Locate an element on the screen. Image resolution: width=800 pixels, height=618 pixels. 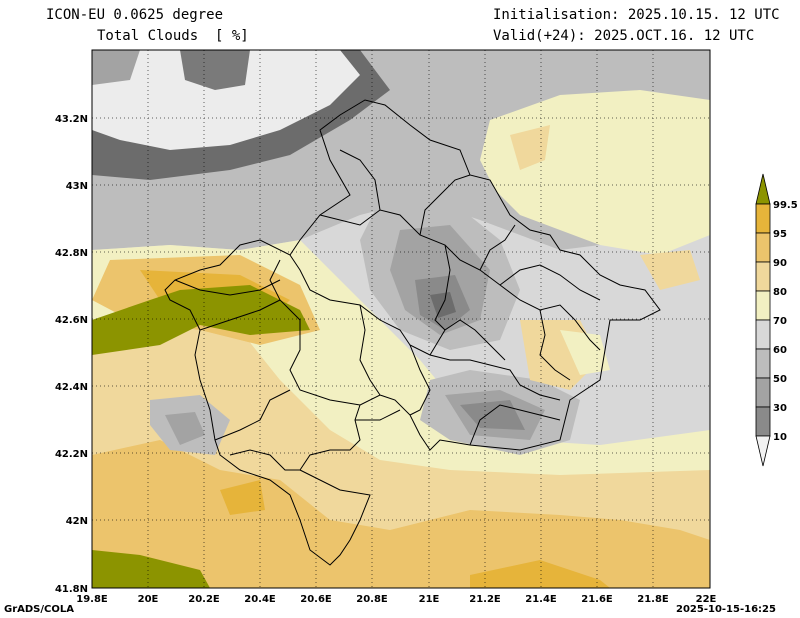
colorbar-label: 70 is located at coordinates (780, 321).